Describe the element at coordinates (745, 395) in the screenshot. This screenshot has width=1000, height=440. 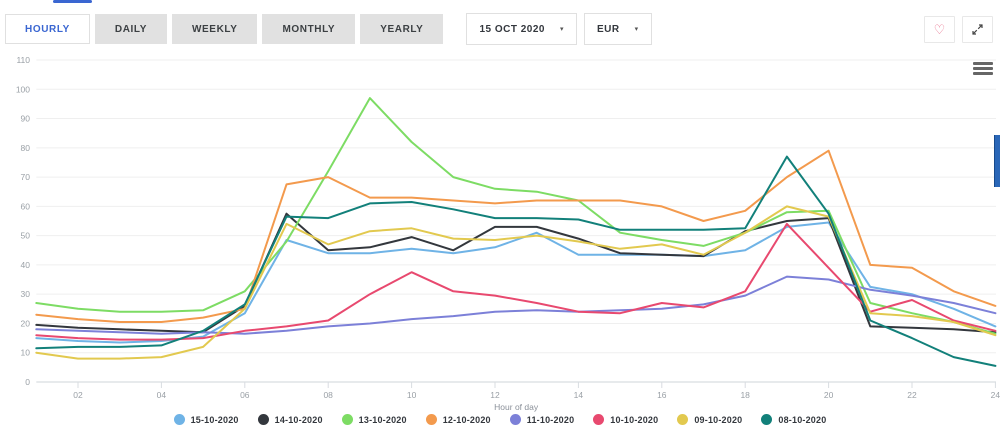
I see `x-axis-label-18: 18` at that location.